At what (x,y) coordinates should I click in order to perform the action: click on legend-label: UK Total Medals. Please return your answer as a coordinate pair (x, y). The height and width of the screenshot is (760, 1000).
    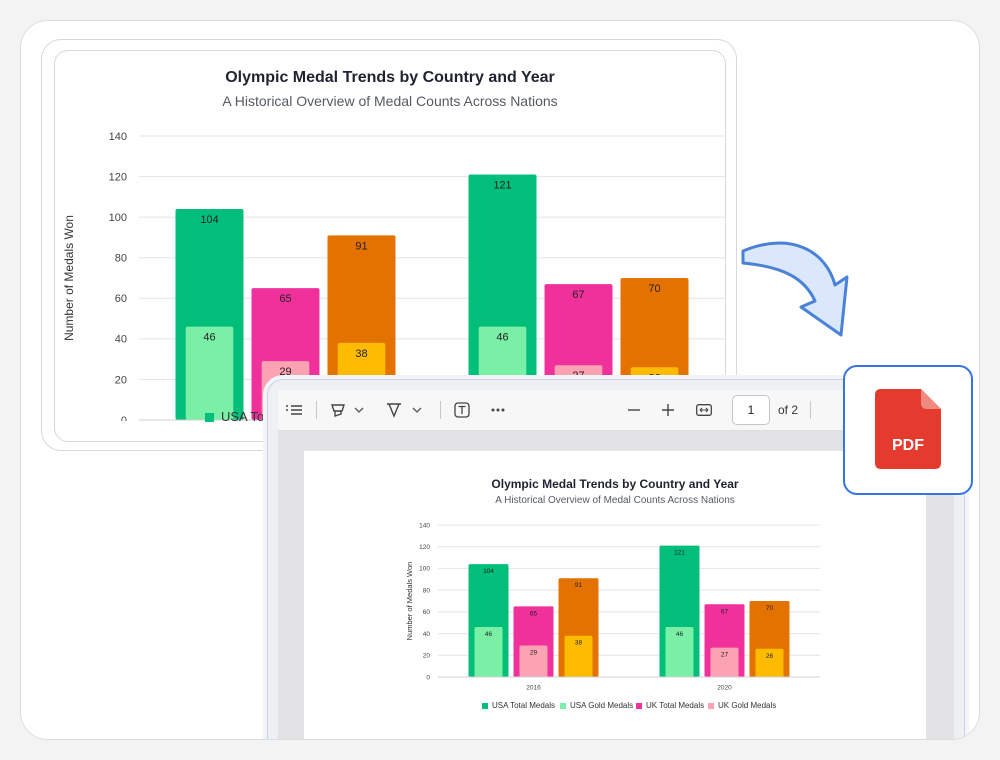
    Looking at the image, I should click on (675, 705).